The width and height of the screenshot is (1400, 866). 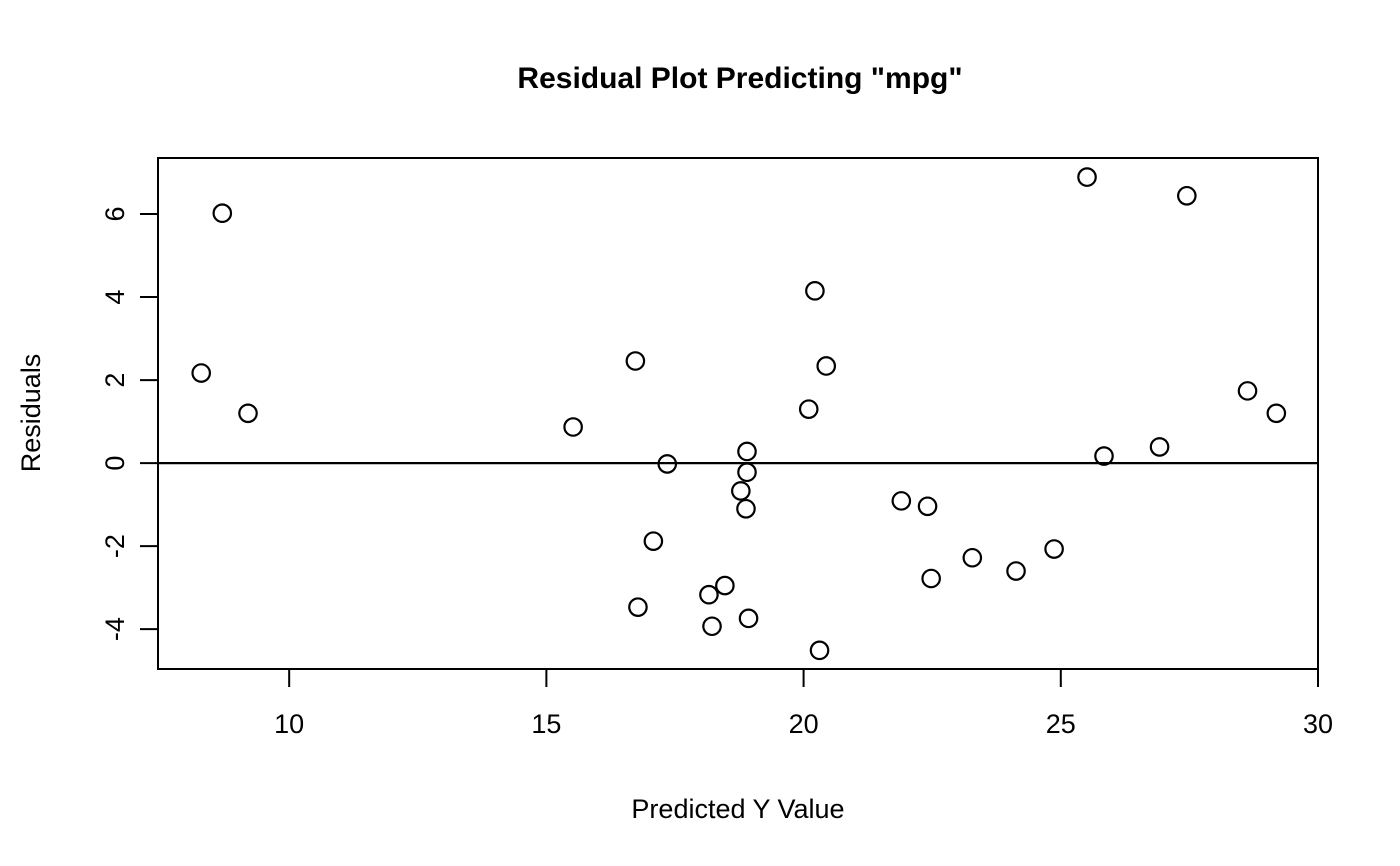 I want to click on chart-title: Residual Plot Predicting "mpg", so click(x=739, y=78).